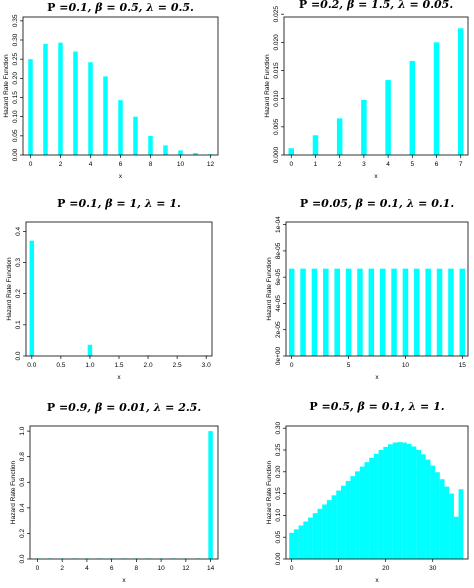 This screenshot has height=588, width=474. I want to click on x-tick-label: 20, so click(386, 568).